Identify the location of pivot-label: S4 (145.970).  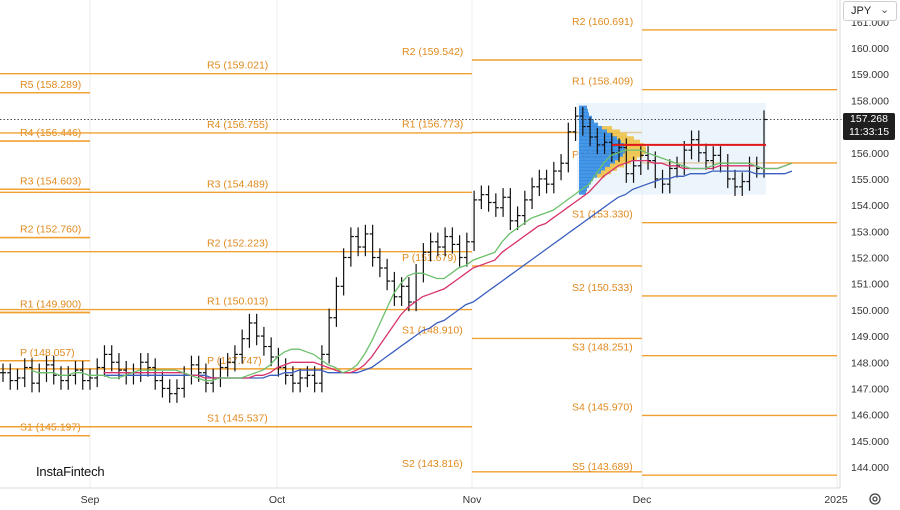
(602, 407).